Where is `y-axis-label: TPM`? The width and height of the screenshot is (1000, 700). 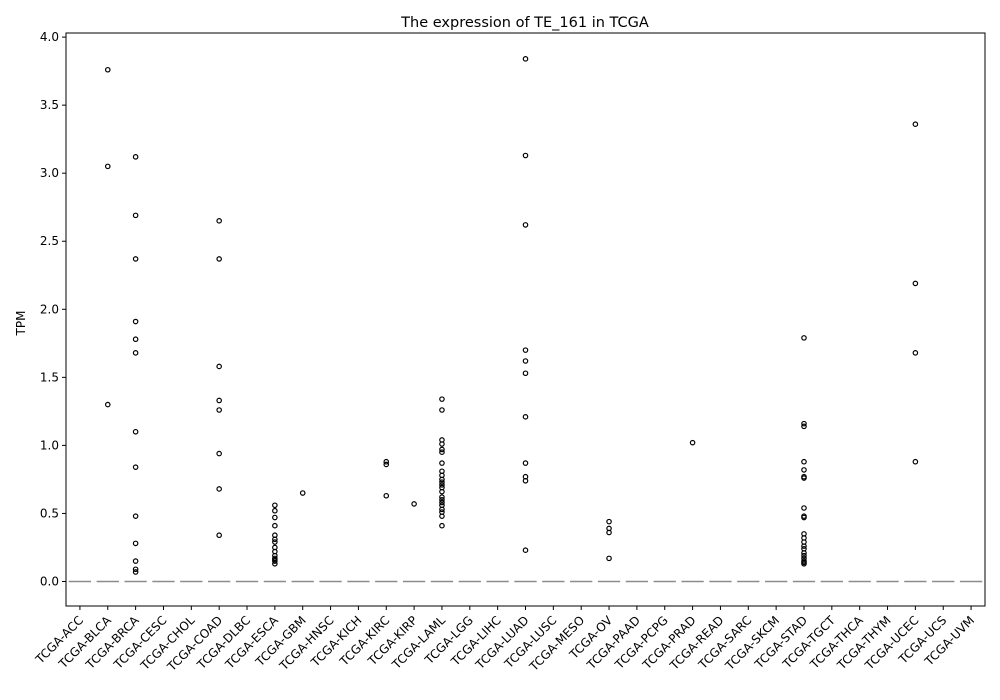
y-axis-label: TPM is located at coordinates (21, 324).